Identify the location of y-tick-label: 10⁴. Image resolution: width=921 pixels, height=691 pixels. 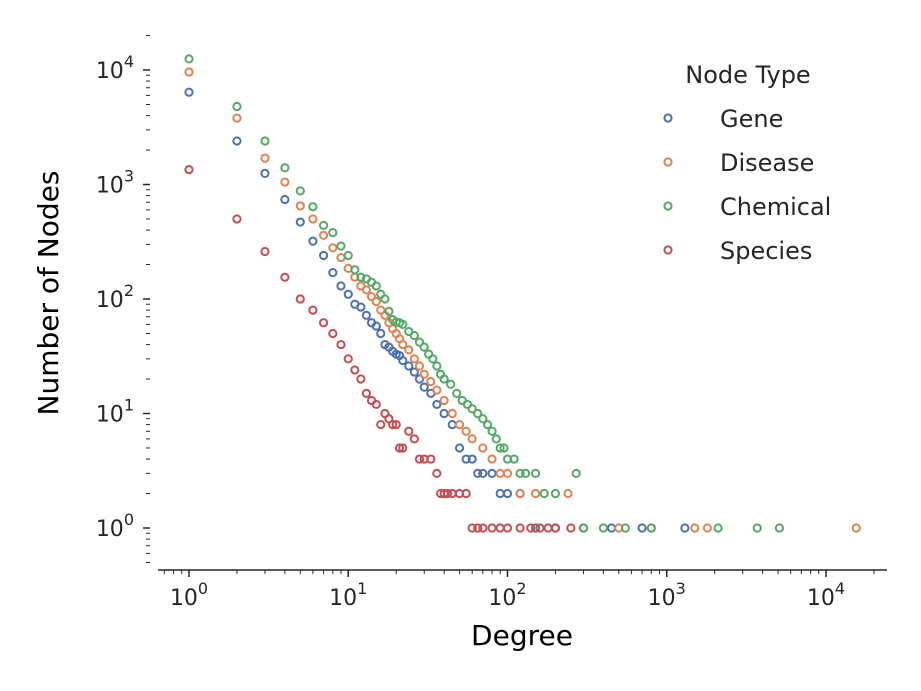
(115, 68).